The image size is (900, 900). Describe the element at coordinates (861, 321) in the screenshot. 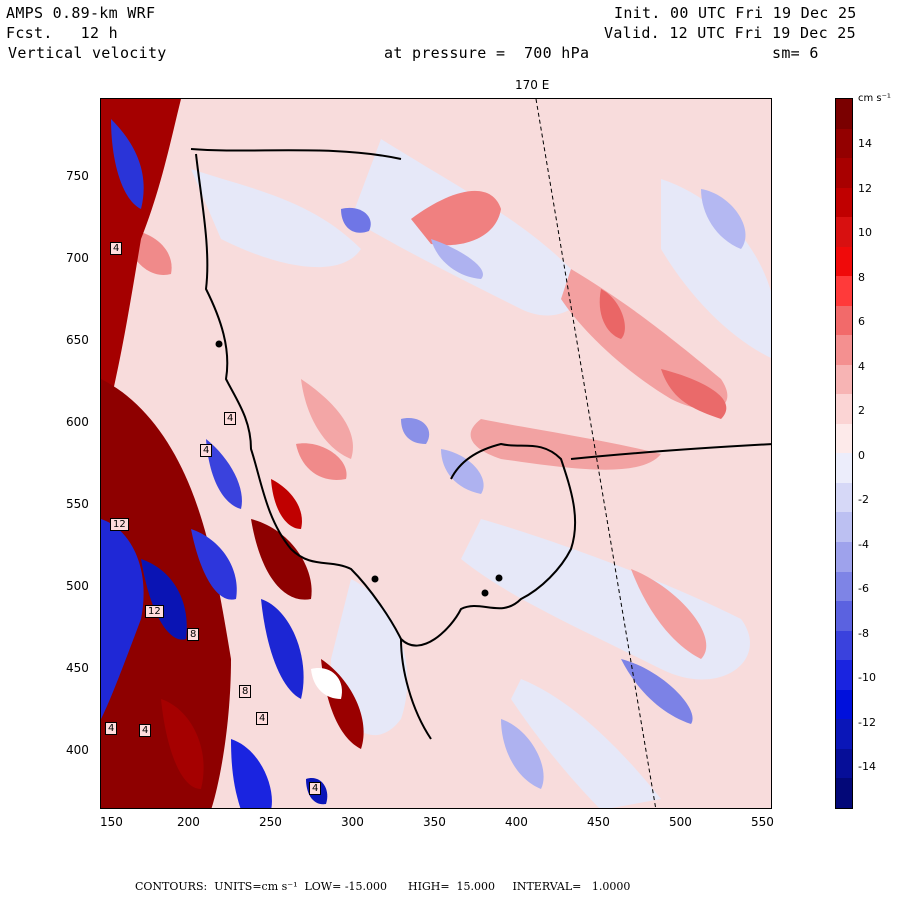

I see `colorbar-label: 6` at that location.